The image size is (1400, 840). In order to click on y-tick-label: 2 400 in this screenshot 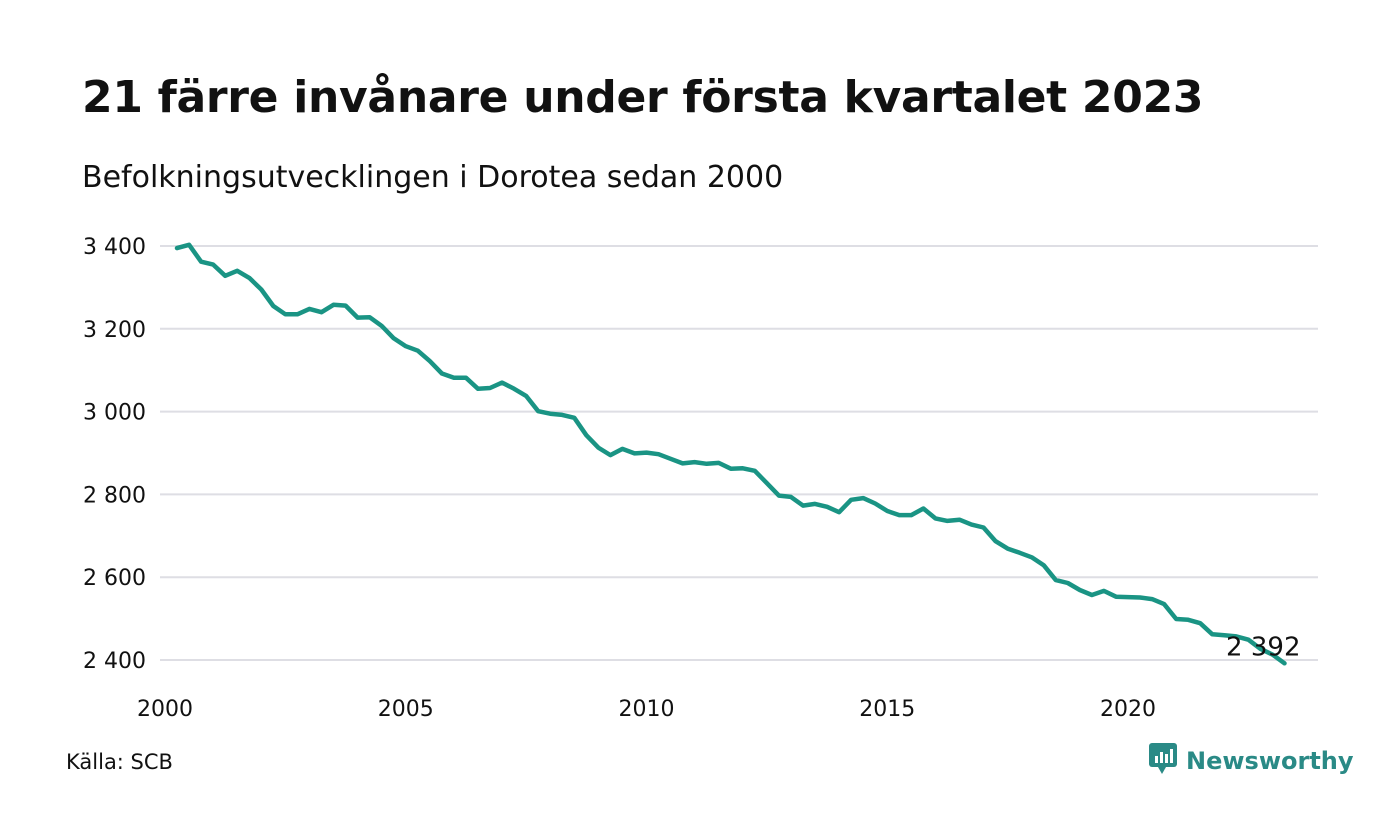, I will do `click(114, 661)`.